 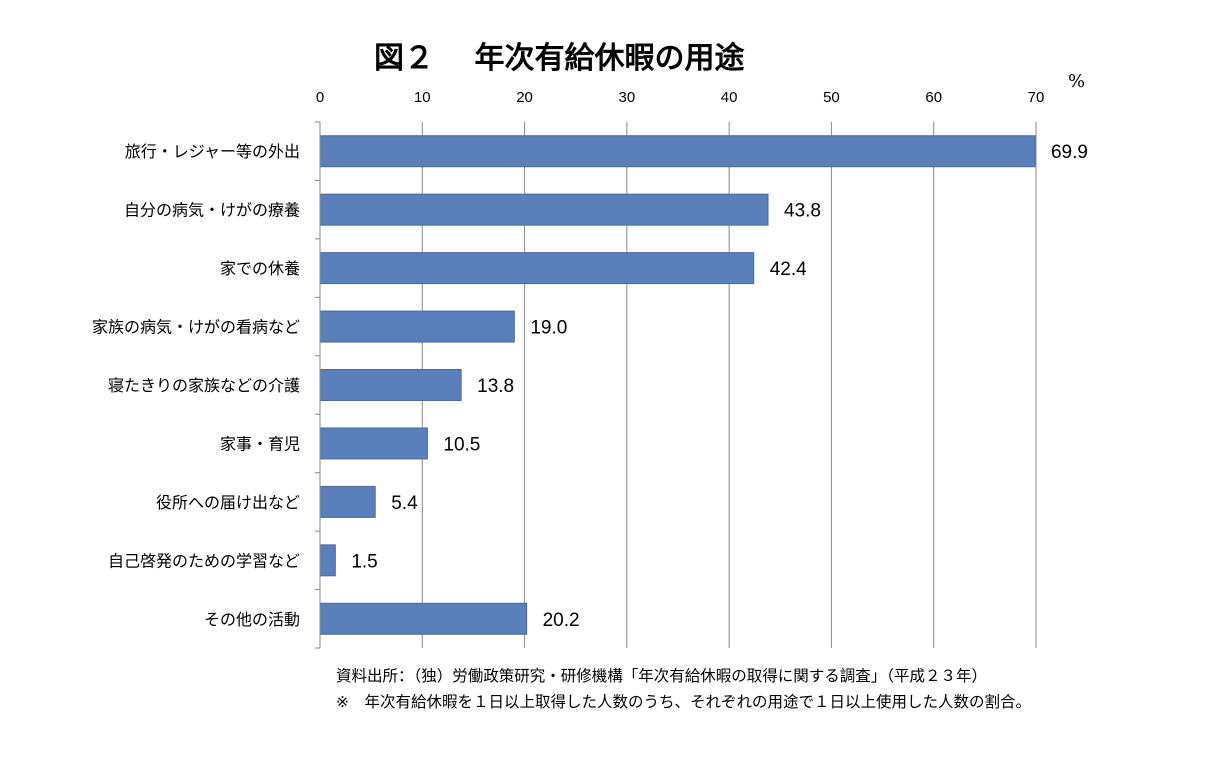 What do you see at coordinates (1036, 97) in the screenshot?
I see `x-tick-label: 70` at bounding box center [1036, 97].